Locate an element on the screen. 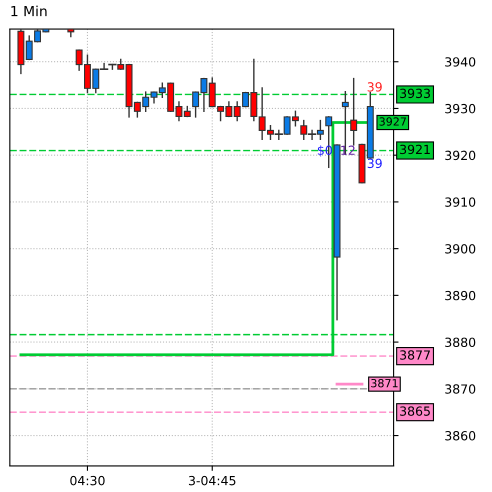  y-tick-label: 3920 is located at coordinates (460, 155).